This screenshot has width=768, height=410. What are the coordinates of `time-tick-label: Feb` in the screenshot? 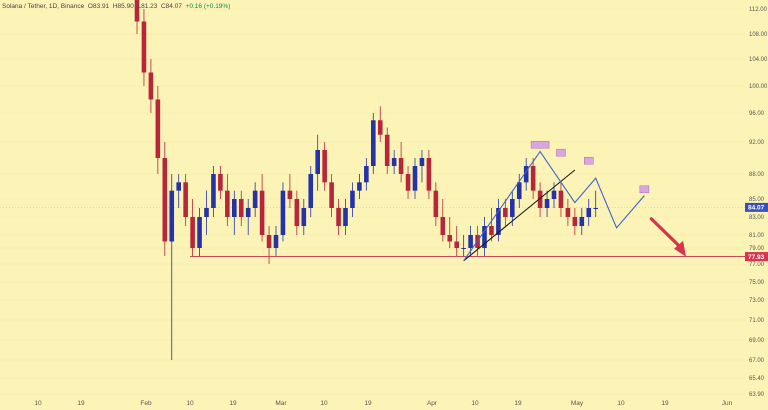 It's located at (146, 403).